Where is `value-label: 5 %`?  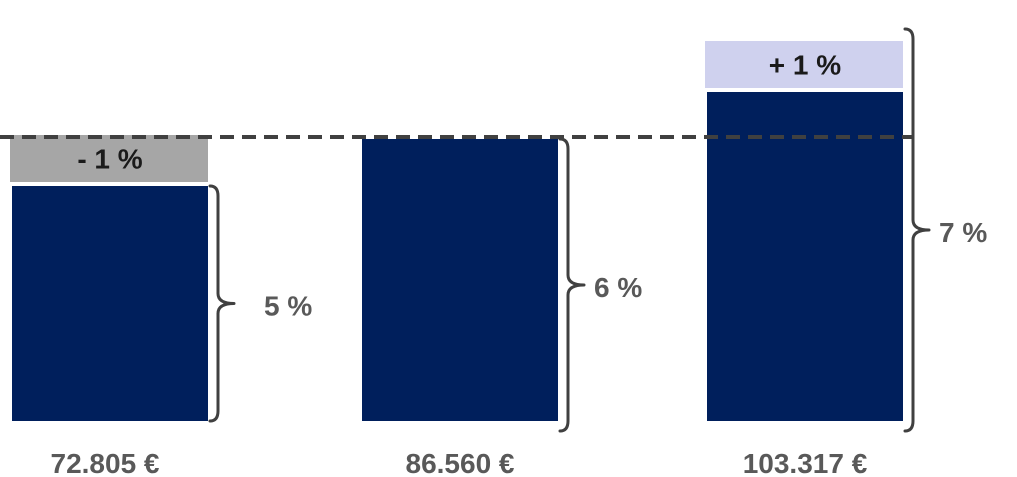
value-label: 5 % is located at coordinates (288, 306).